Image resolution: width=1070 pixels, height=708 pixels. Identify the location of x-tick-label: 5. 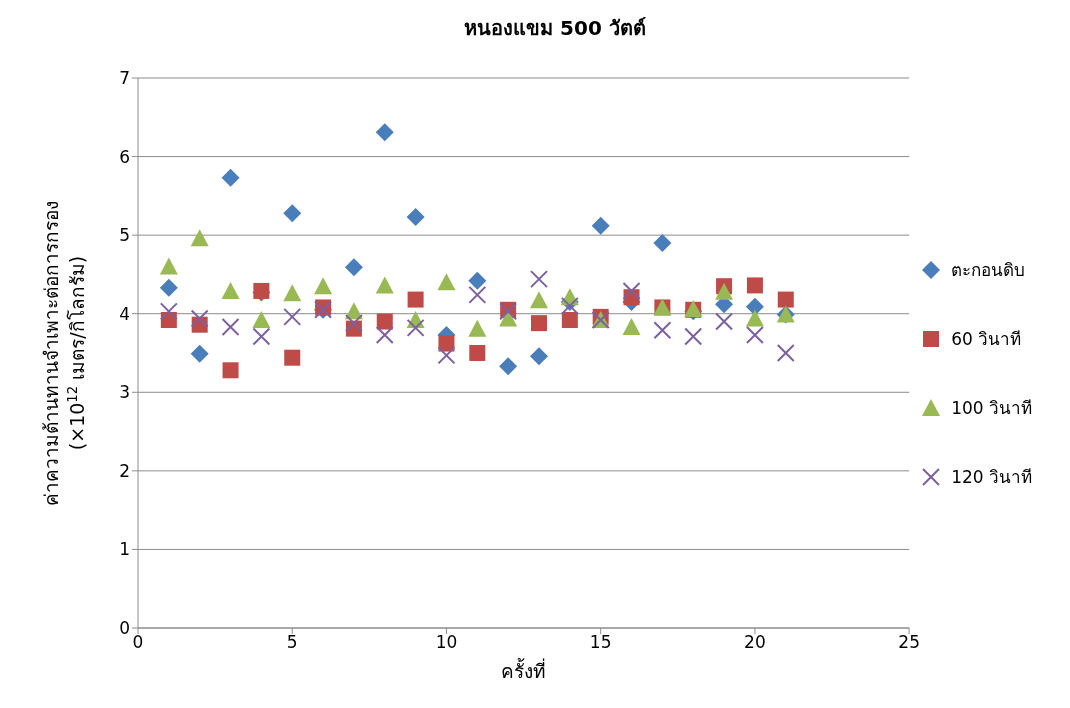
(292, 642).